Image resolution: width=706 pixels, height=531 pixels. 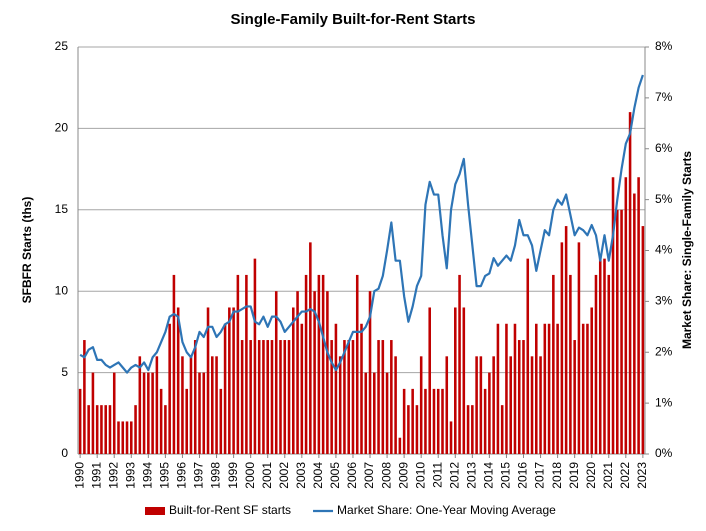 I want to click on y2-tick-label: 1%, so click(x=664, y=402).